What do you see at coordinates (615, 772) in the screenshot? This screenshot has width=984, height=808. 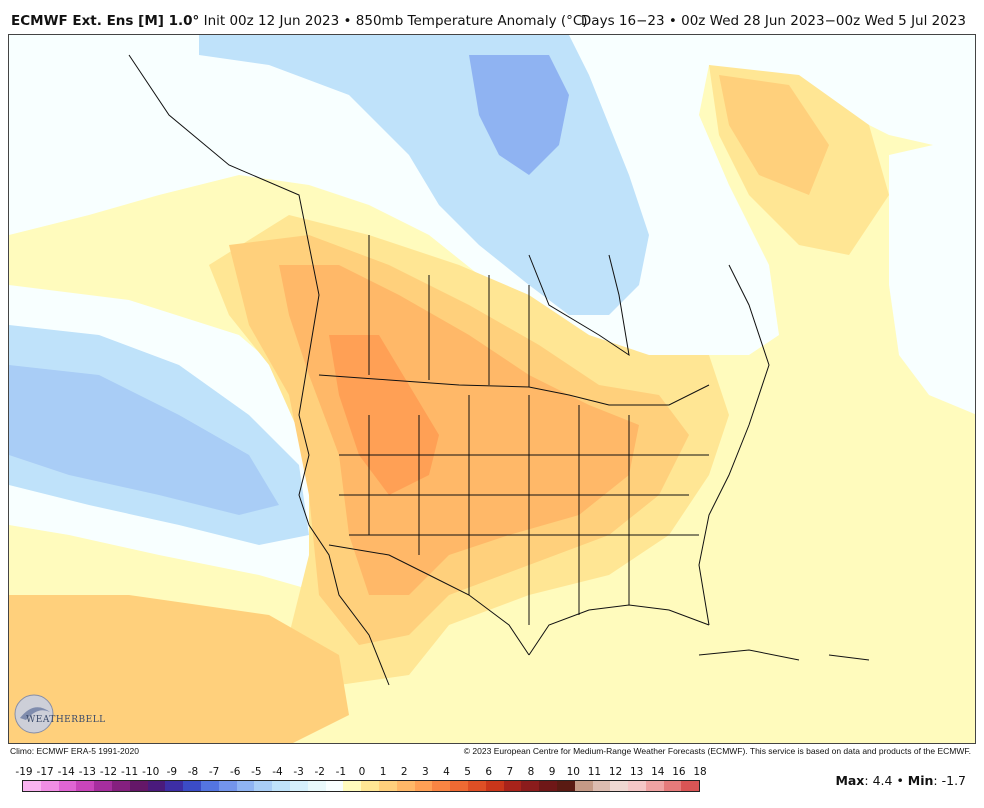 I see `colorbar-tick-label: 12` at bounding box center [615, 772].